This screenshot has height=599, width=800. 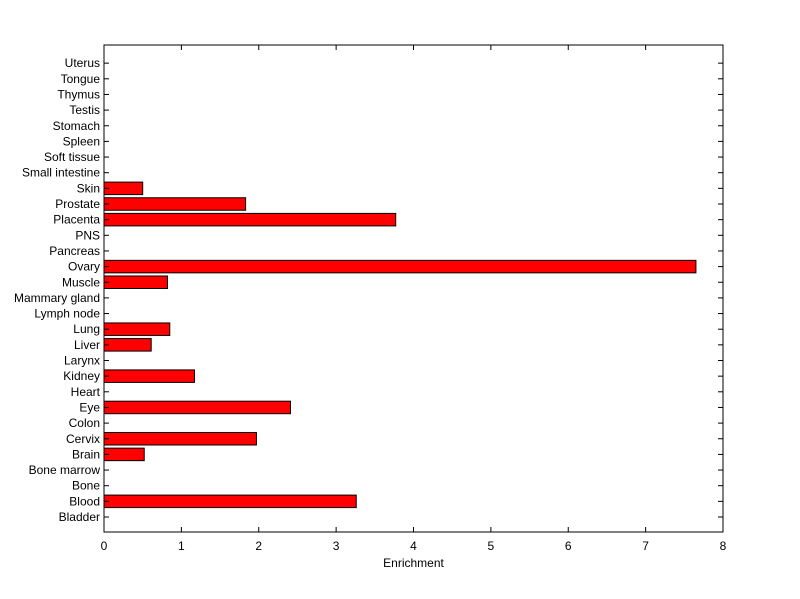 I want to click on y-tick-label-liver: Liver, so click(x=87, y=345).